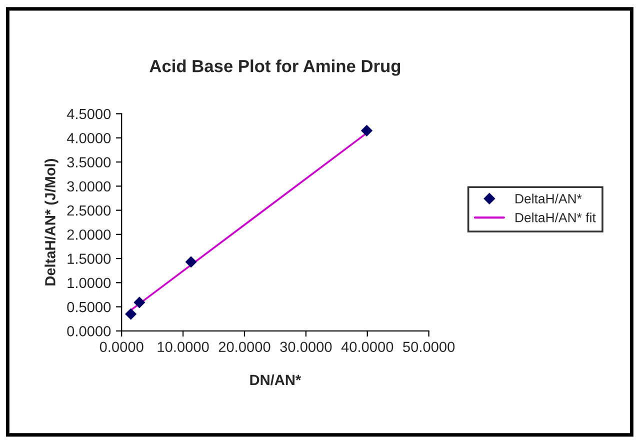 Image resolution: width=640 pixels, height=446 pixels. Describe the element at coordinates (429, 347) in the screenshot. I see `x-tick-label: 50.0000` at that location.